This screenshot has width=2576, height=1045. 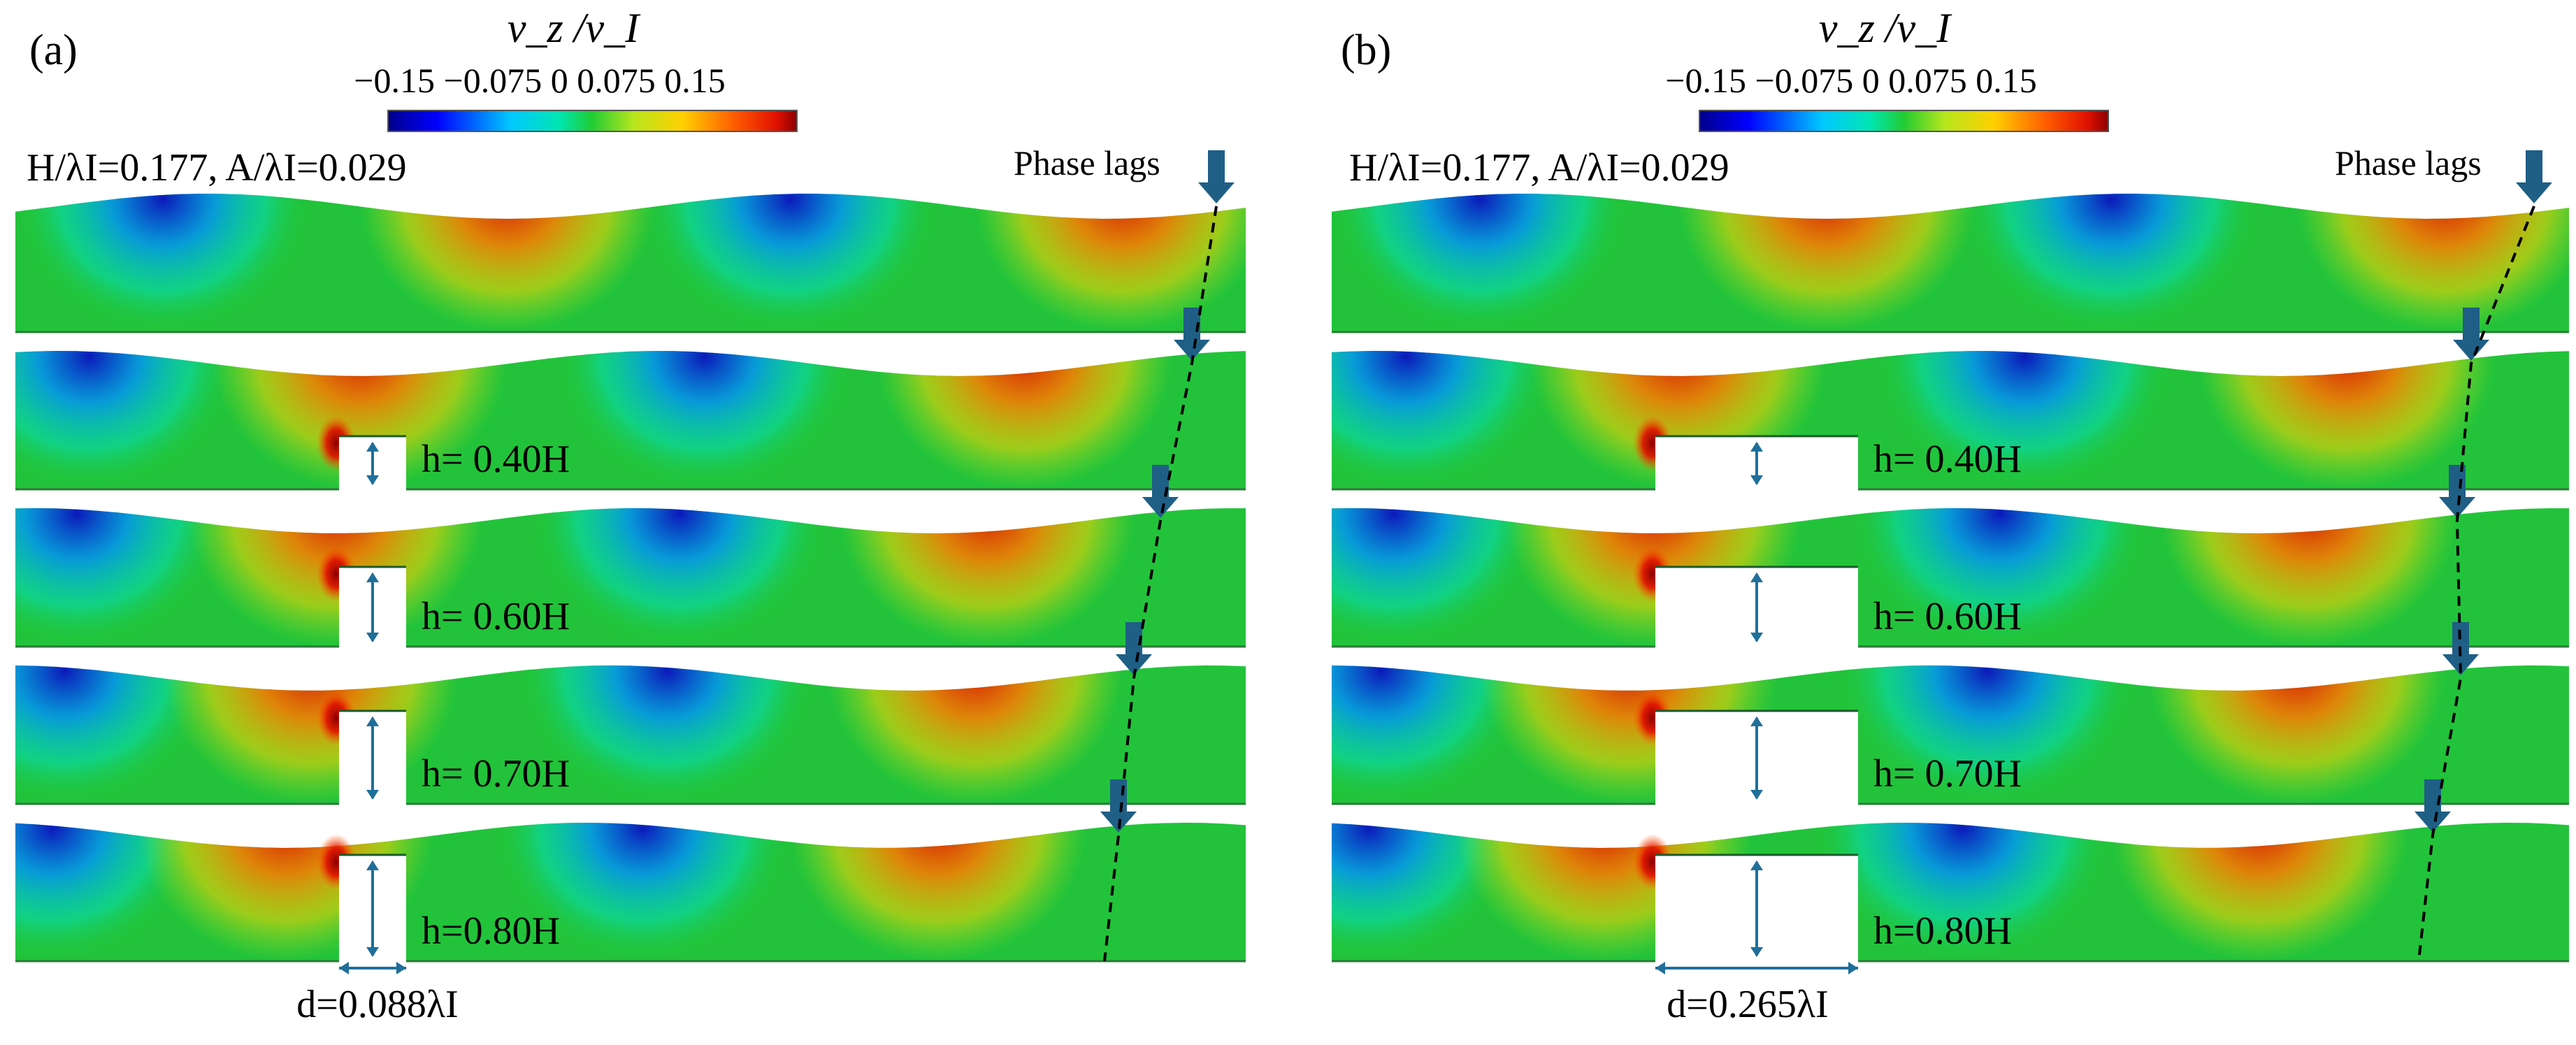 I want to click on panel-a-colorbar, so click(x=592, y=121).